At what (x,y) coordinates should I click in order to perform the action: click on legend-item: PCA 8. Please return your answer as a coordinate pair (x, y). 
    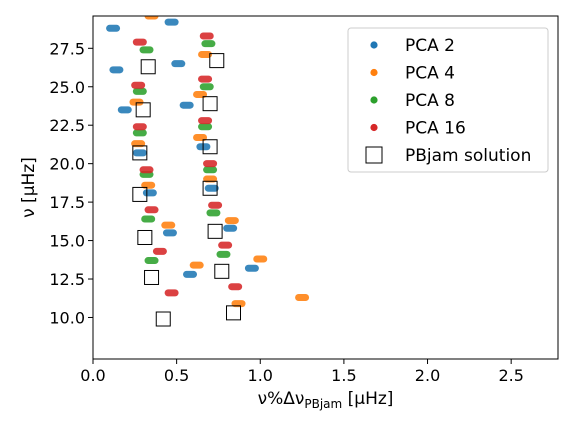
    Looking at the image, I should click on (412, 101).